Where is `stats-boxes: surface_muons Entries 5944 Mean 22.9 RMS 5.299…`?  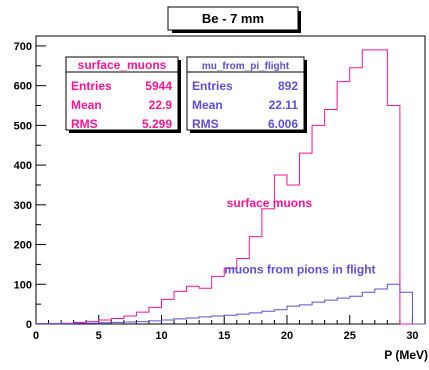
stats-boxes: surface_muons Entries 5944 Mean 22.9 RMS 5.299… is located at coordinates (186, 94).